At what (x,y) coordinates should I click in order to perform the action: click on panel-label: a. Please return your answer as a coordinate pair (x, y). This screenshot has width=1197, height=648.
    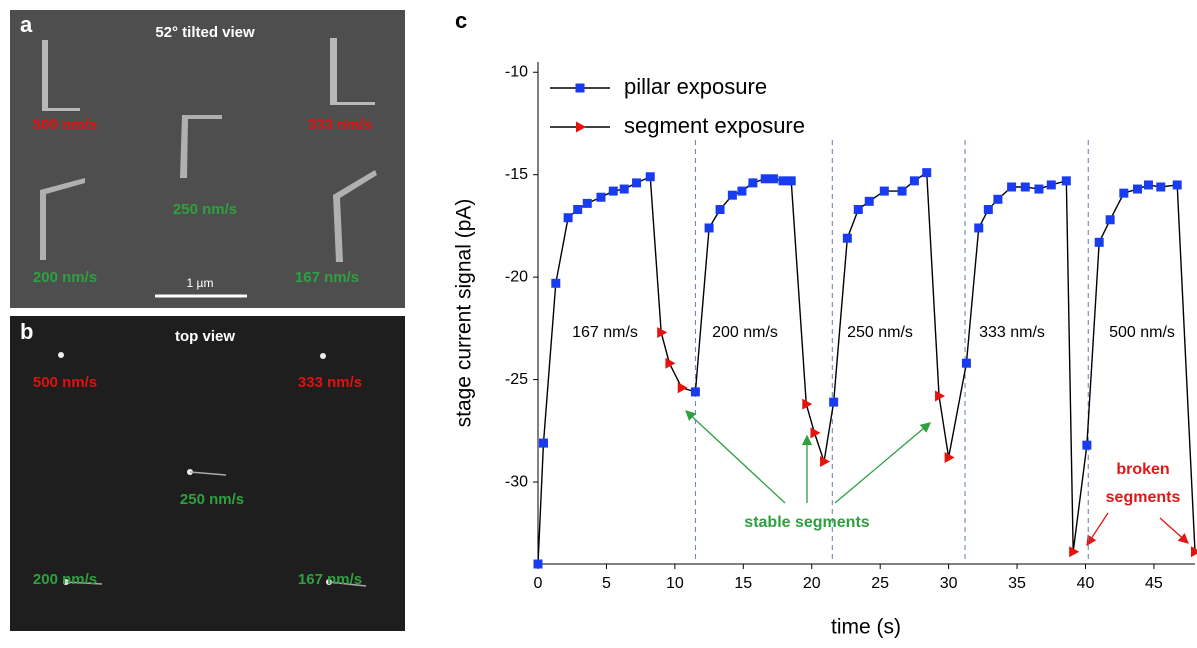
    Looking at the image, I should click on (26, 24).